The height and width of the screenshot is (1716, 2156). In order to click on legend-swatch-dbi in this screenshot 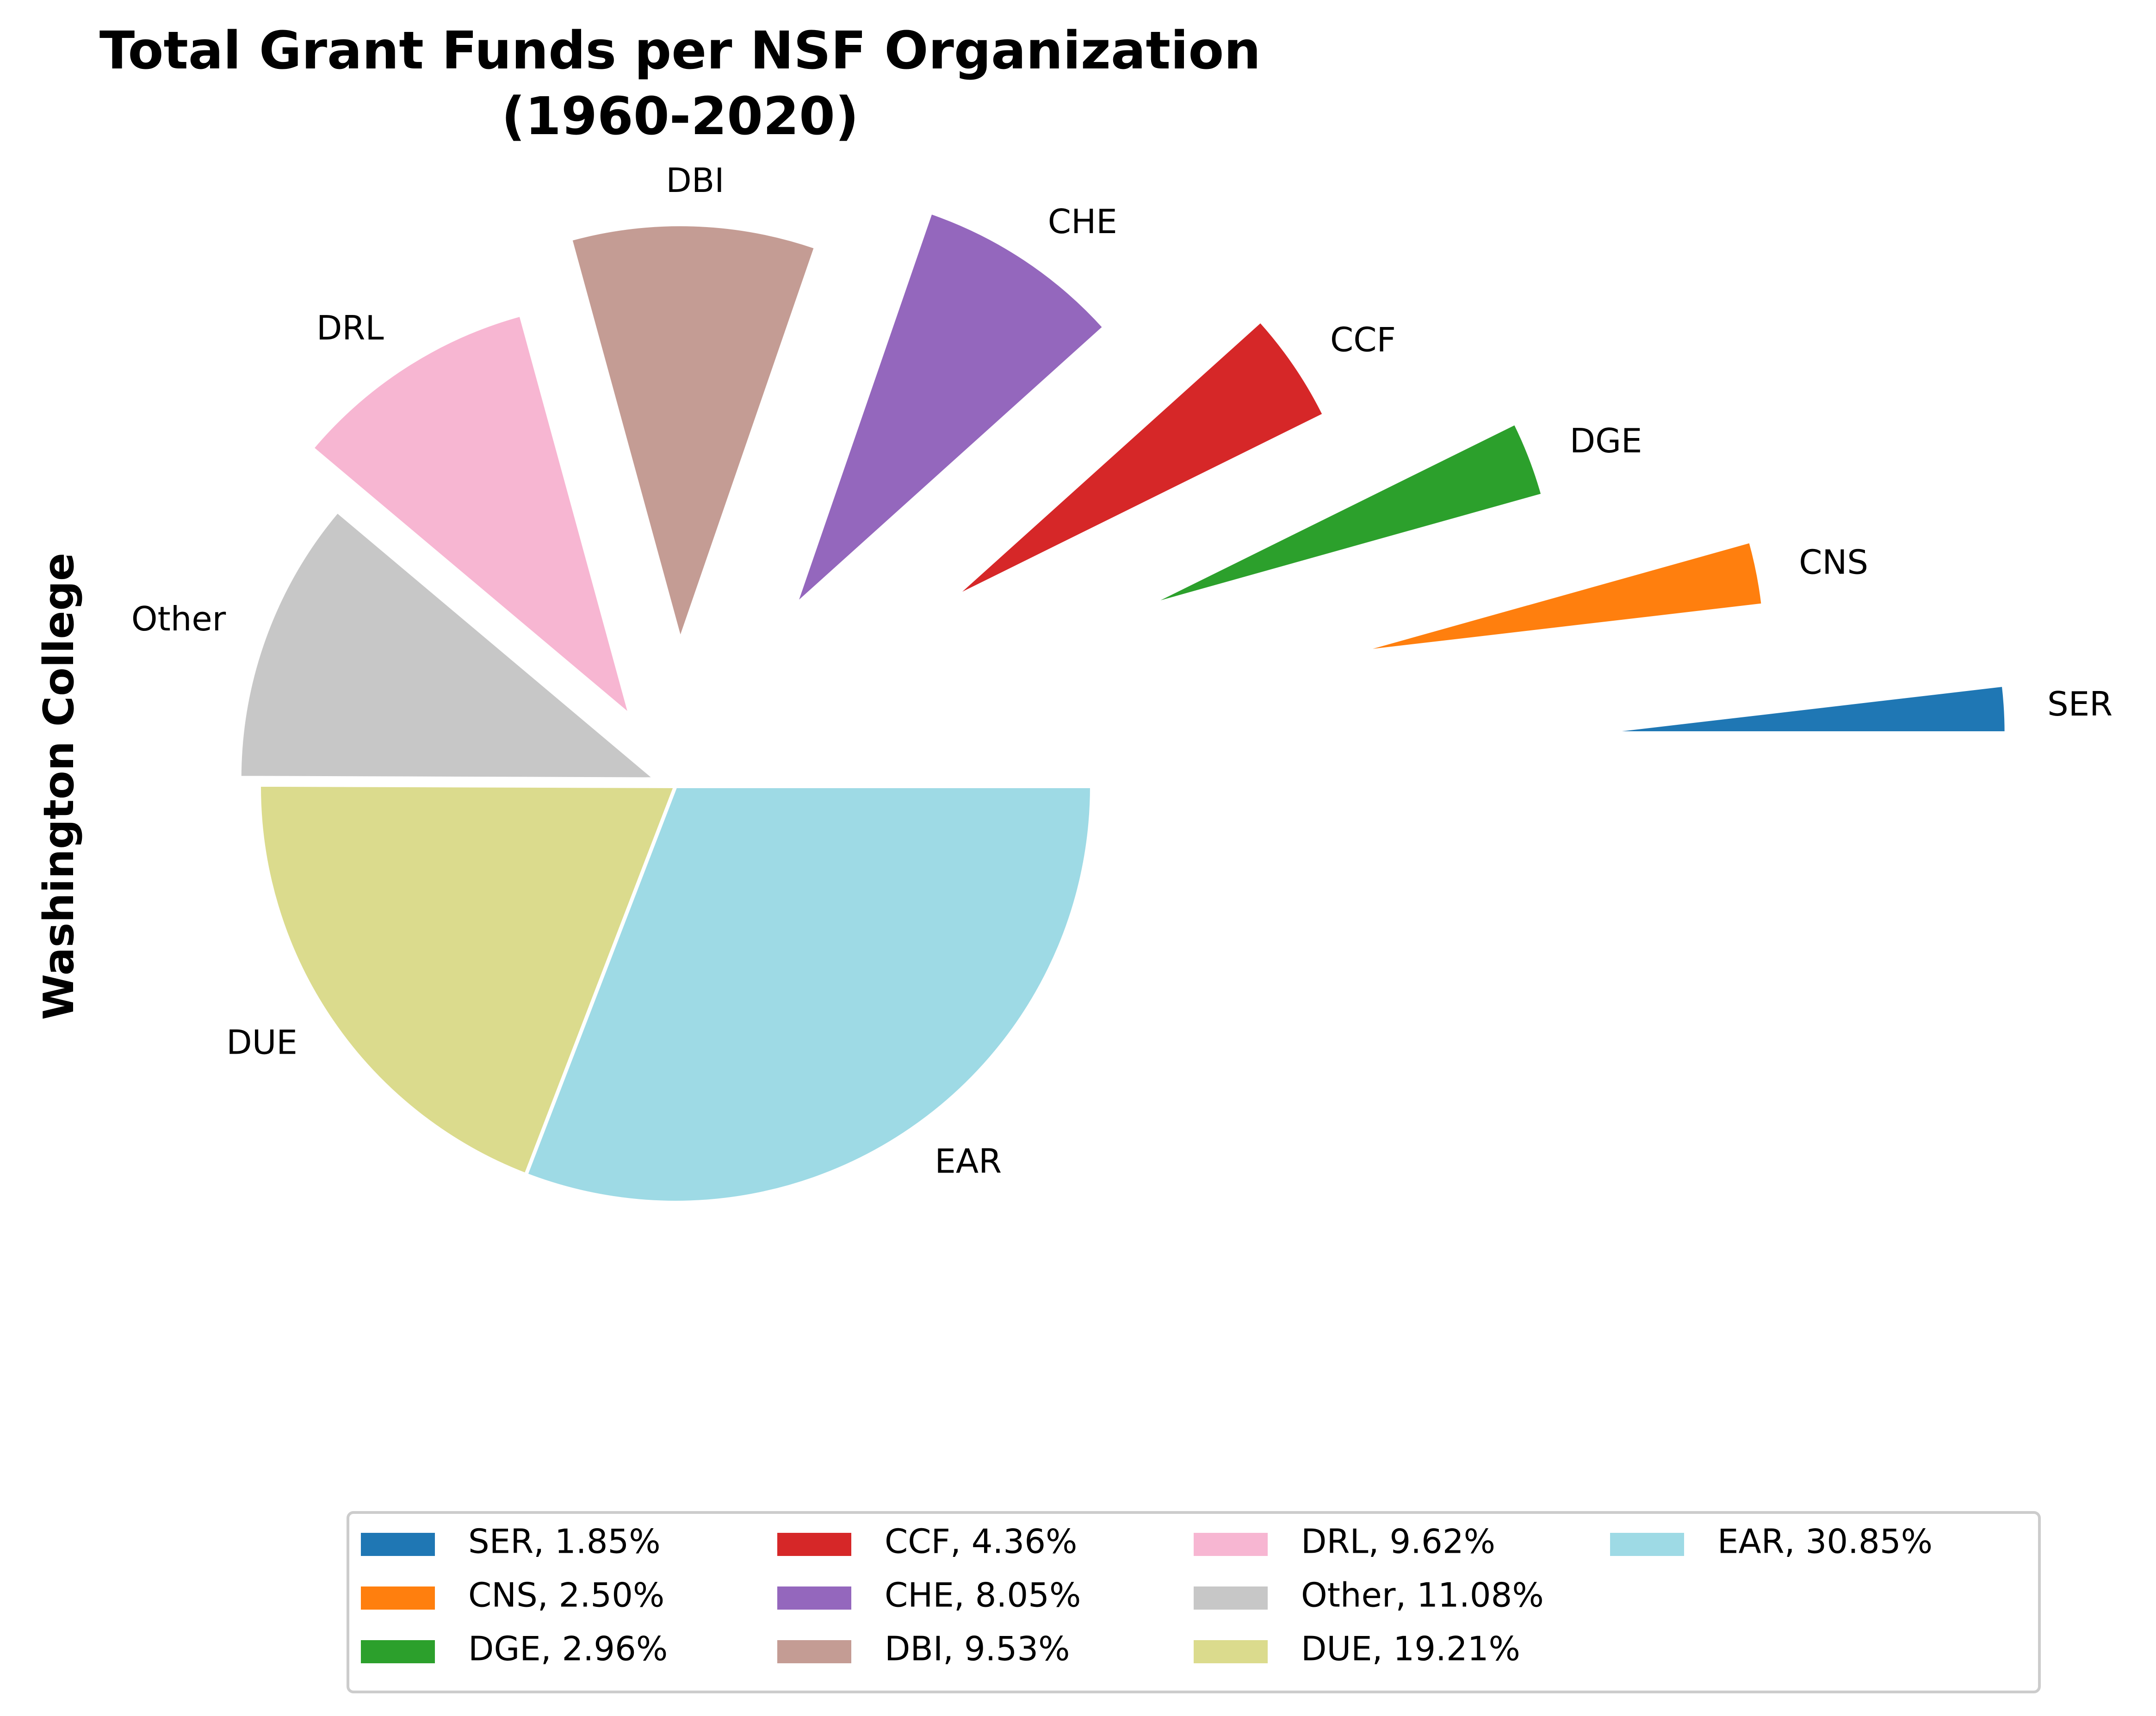, I will do `click(814, 1651)`.